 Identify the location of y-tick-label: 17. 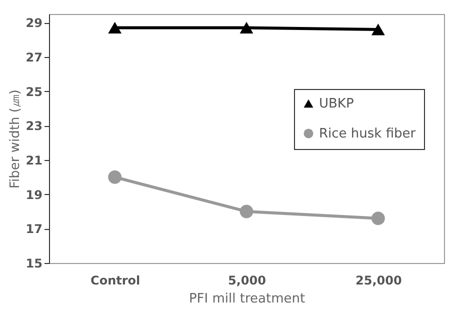
(34, 229).